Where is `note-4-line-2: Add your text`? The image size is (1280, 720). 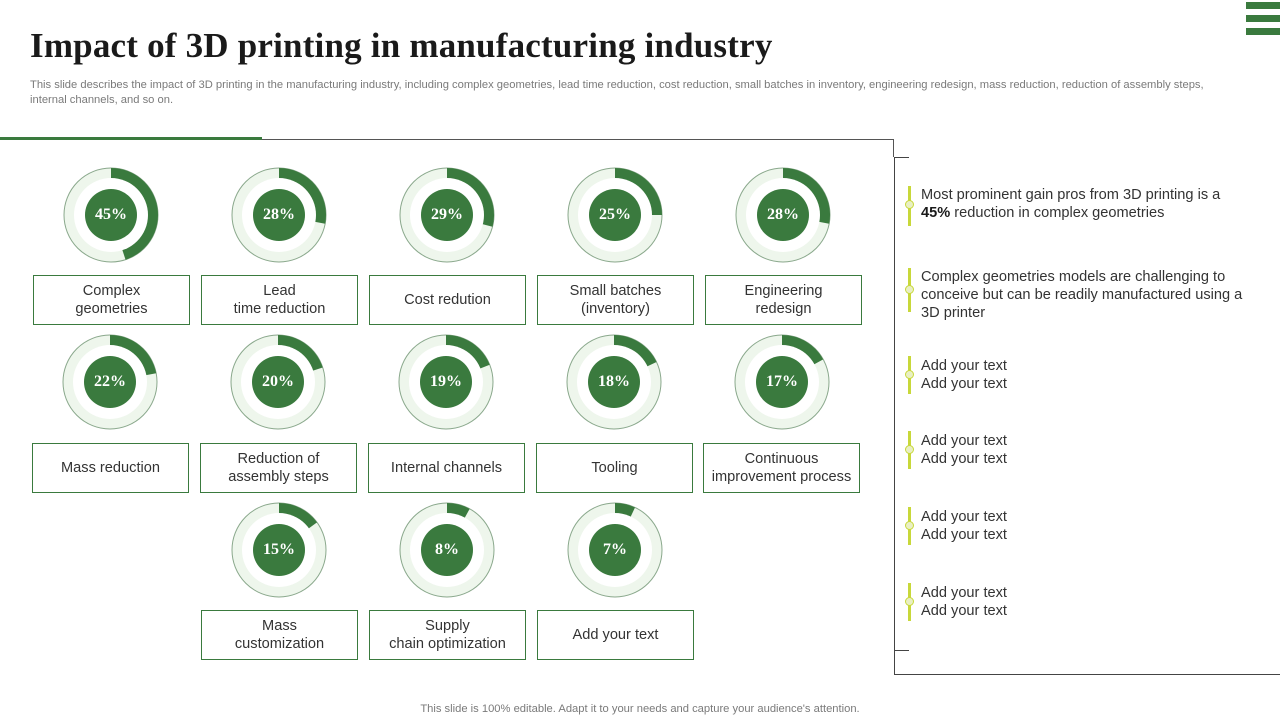 note-4-line-2: Add your text is located at coordinates (964, 459).